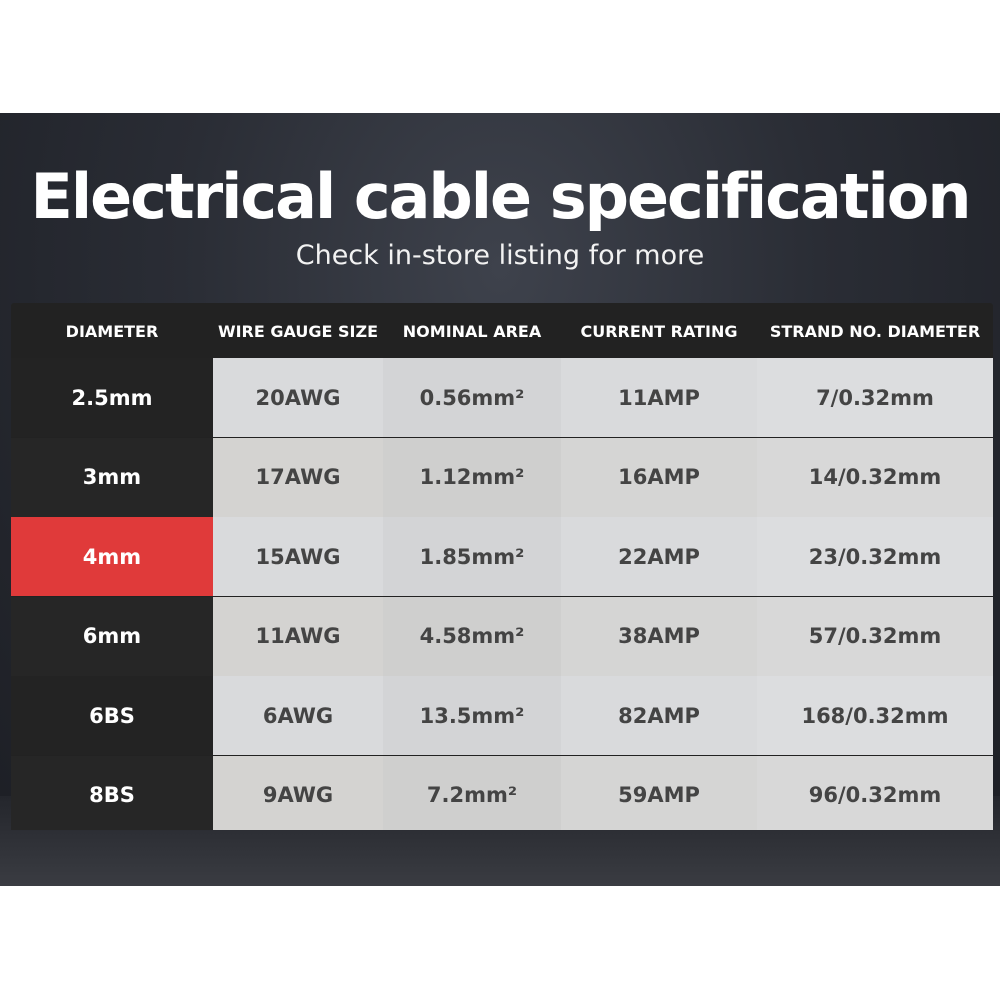 The image size is (1000, 1000). What do you see at coordinates (472, 715) in the screenshot?
I see `cell-area: 13.5mm²` at bounding box center [472, 715].